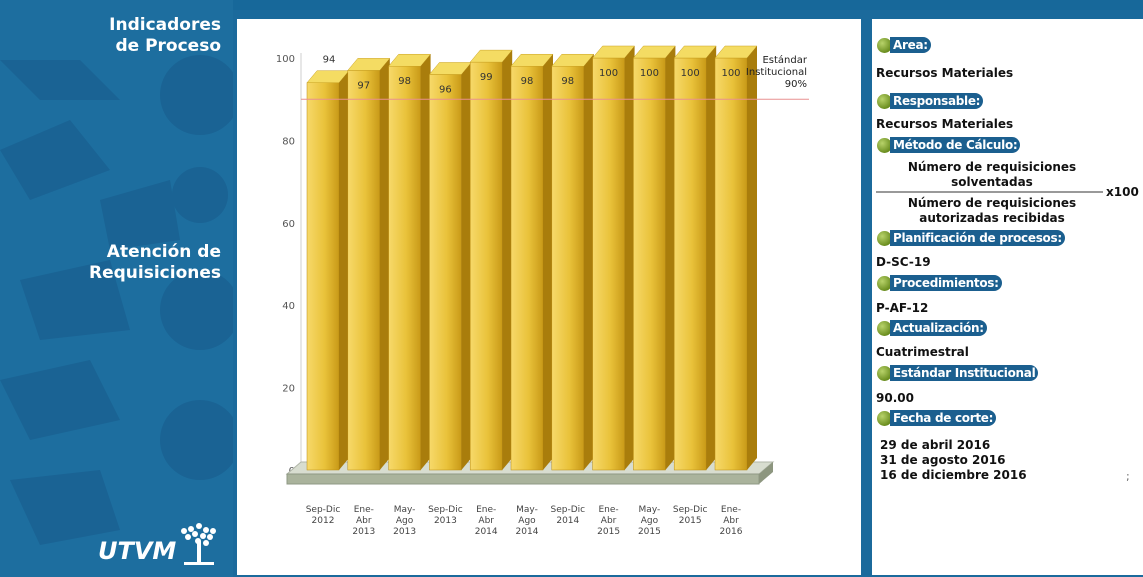  Describe the element at coordinates (895, 398) in the screenshot. I see `estandar-value: 90.00` at that location.